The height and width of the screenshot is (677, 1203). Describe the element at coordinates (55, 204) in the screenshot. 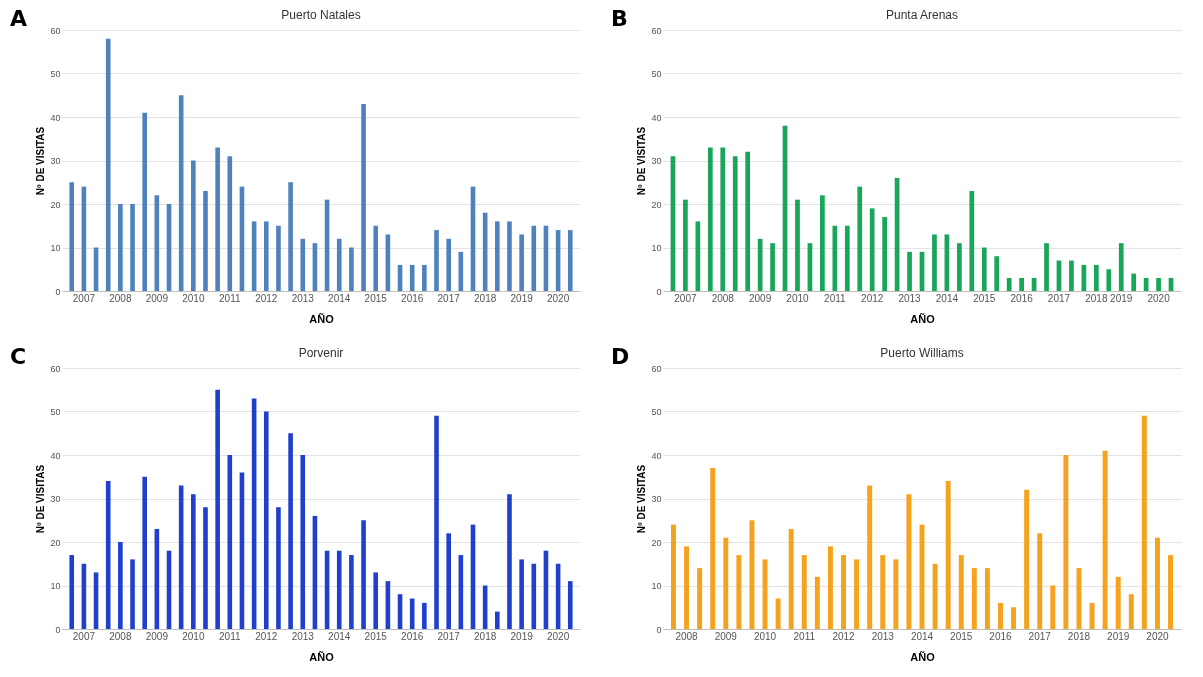

I see `y-tick-label: 20` at that location.